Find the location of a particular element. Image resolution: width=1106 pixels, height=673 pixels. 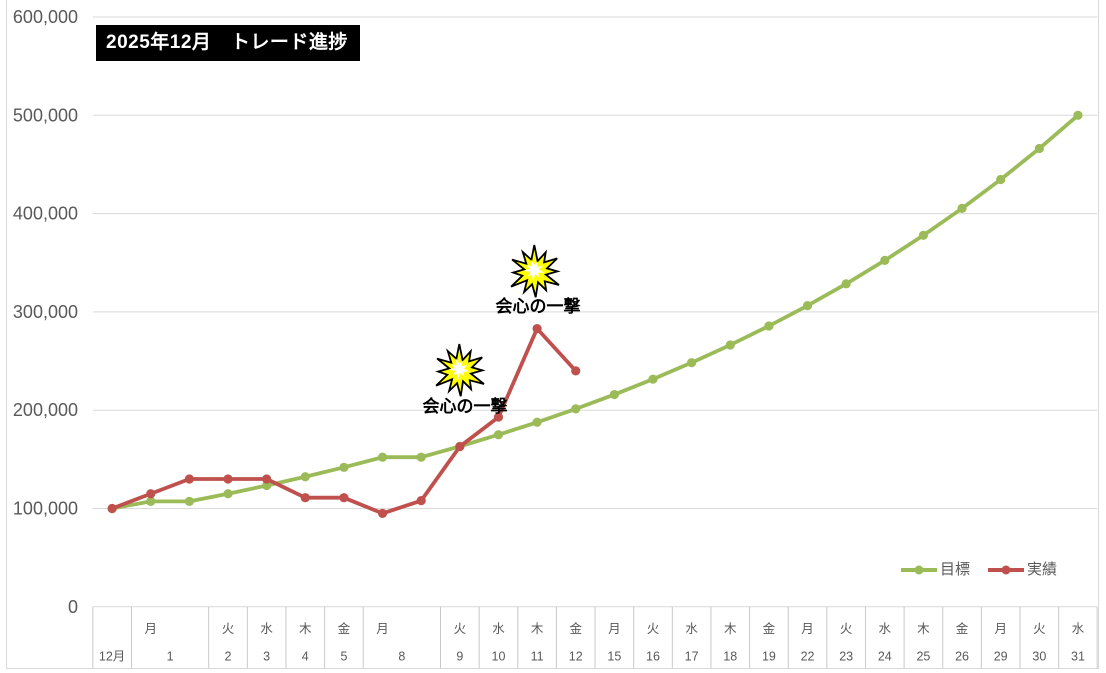

x-axis-date-label: 31 is located at coordinates (1078, 657).